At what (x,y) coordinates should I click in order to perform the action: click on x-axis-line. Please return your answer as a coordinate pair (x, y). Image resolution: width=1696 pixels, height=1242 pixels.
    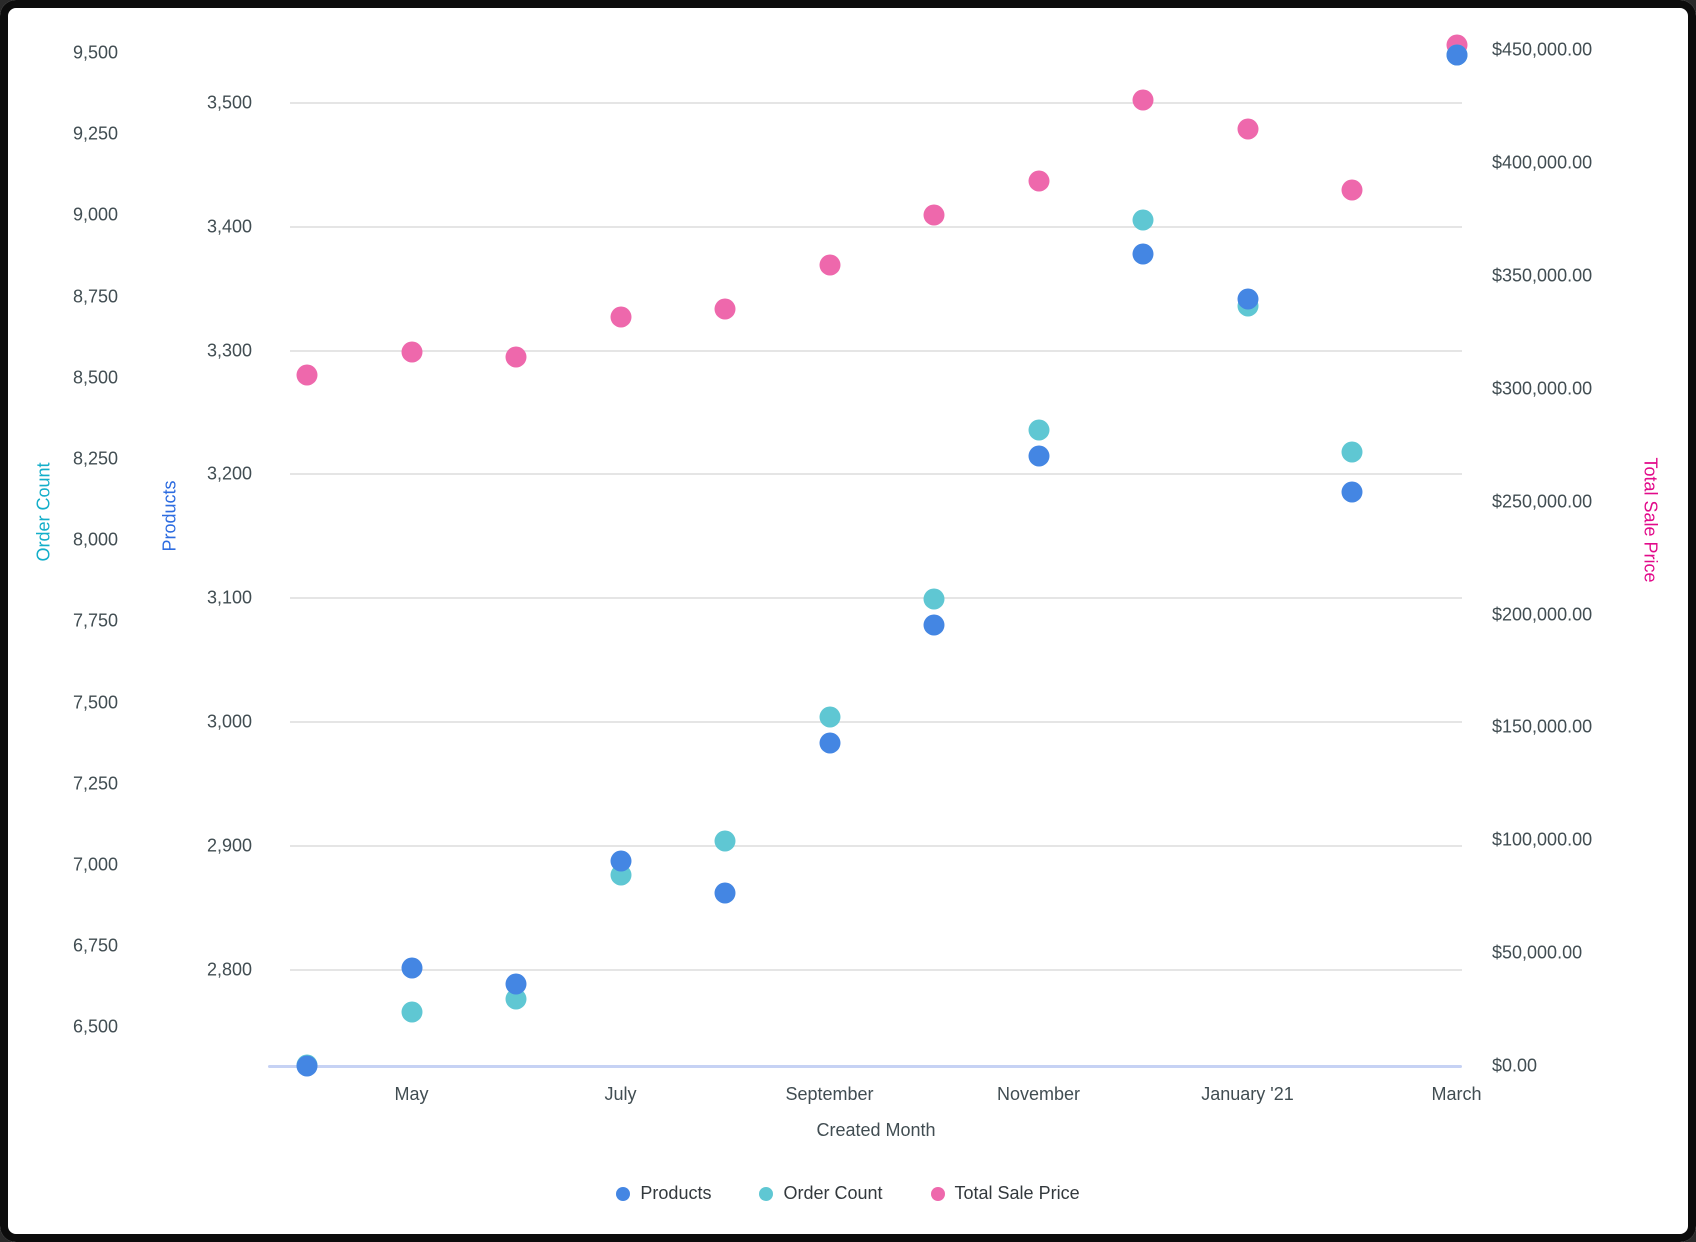
    Looking at the image, I should click on (865, 1066).